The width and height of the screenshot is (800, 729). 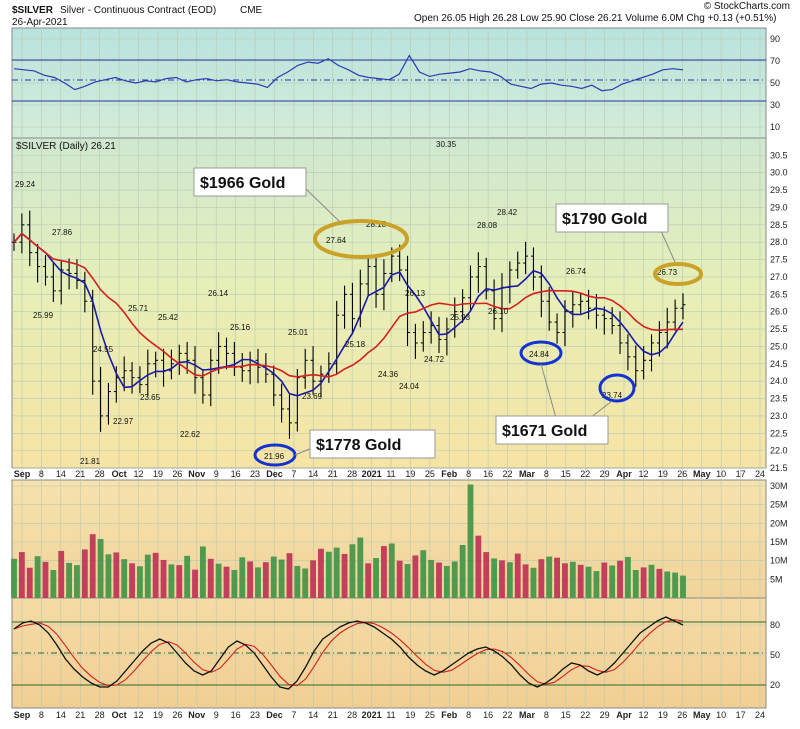 What do you see at coordinates (624, 474) in the screenshot?
I see `x-tick-label: Apr` at bounding box center [624, 474].